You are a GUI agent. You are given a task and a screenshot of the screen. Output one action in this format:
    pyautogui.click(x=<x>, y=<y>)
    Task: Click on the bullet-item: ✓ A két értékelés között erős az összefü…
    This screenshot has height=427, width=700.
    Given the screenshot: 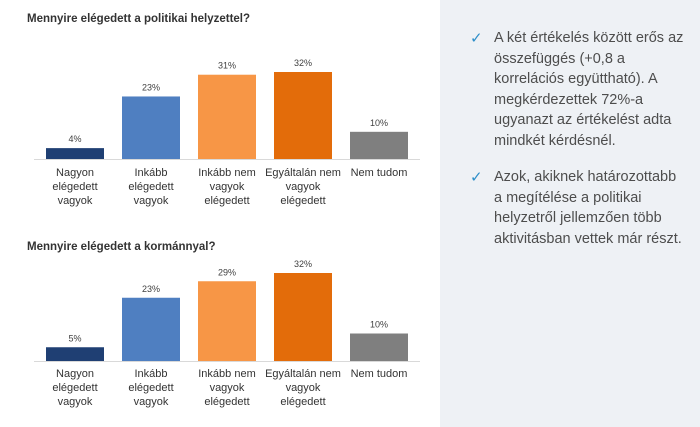 What is the action you would take?
    pyautogui.click(x=578, y=89)
    